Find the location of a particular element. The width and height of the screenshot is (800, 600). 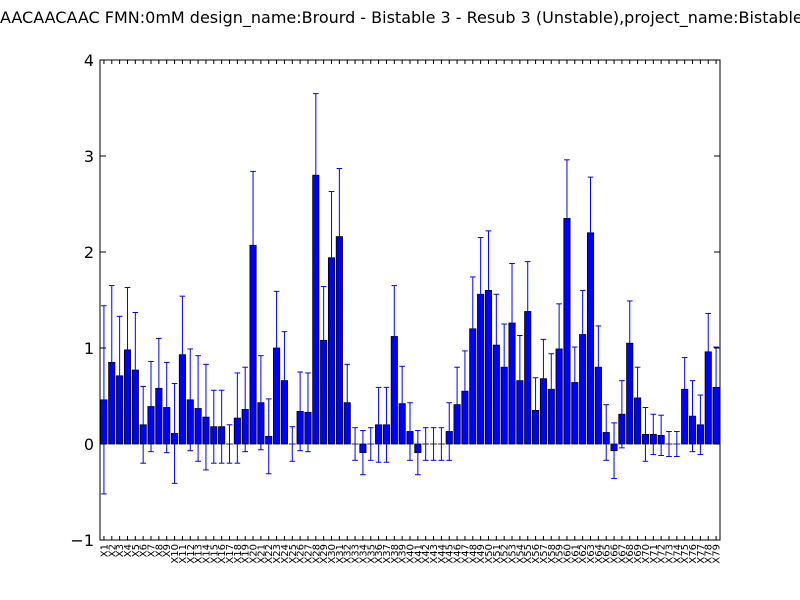

x-tick-label-X23: X23 is located at coordinates (277, 554).